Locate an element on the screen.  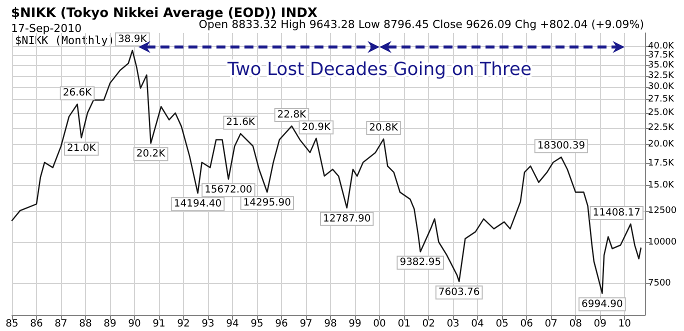
annotation: 20.9K is located at coordinates (317, 127).